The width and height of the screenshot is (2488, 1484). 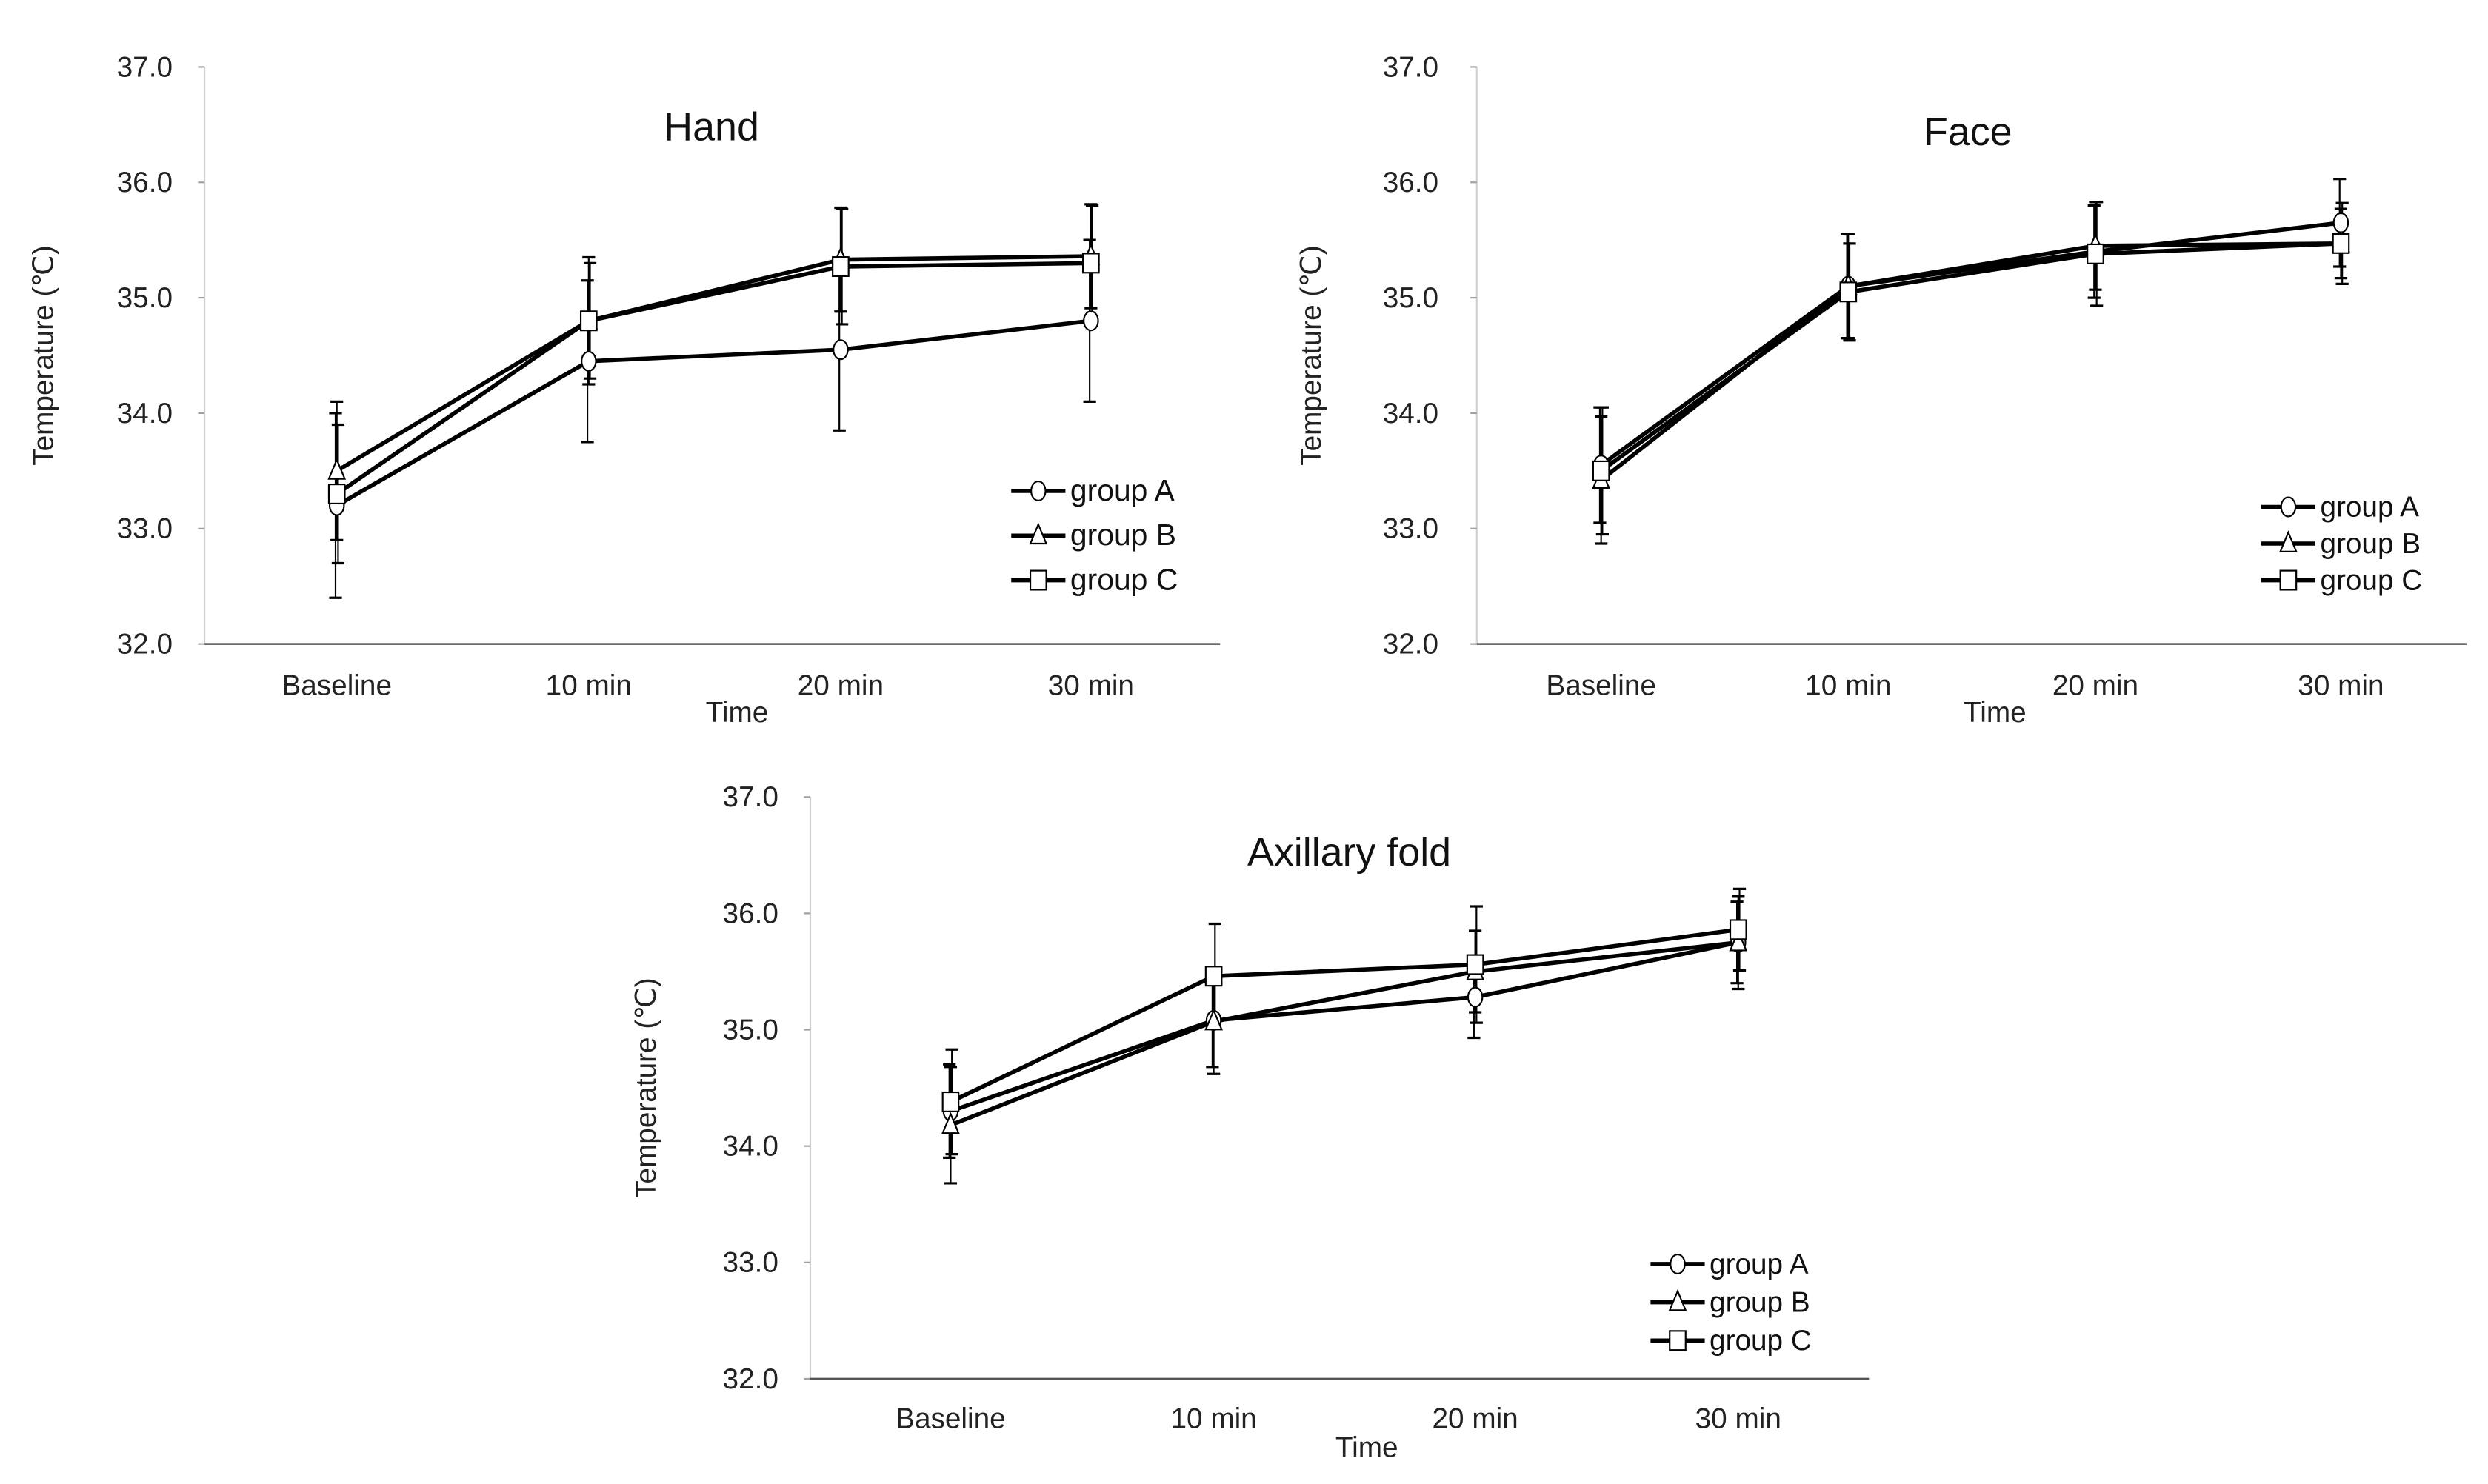 What do you see at coordinates (1968, 132) in the screenshot?
I see `chart-title: Face` at bounding box center [1968, 132].